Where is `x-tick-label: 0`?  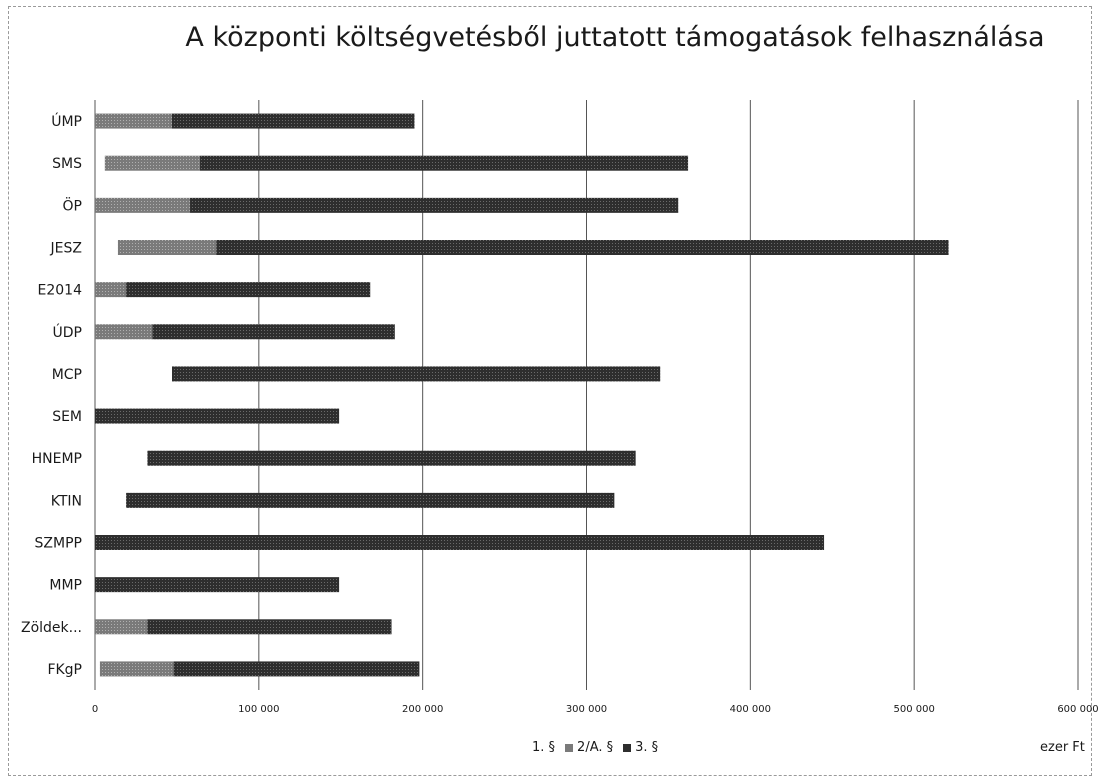
x-tick-label: 0 is located at coordinates (95, 709).